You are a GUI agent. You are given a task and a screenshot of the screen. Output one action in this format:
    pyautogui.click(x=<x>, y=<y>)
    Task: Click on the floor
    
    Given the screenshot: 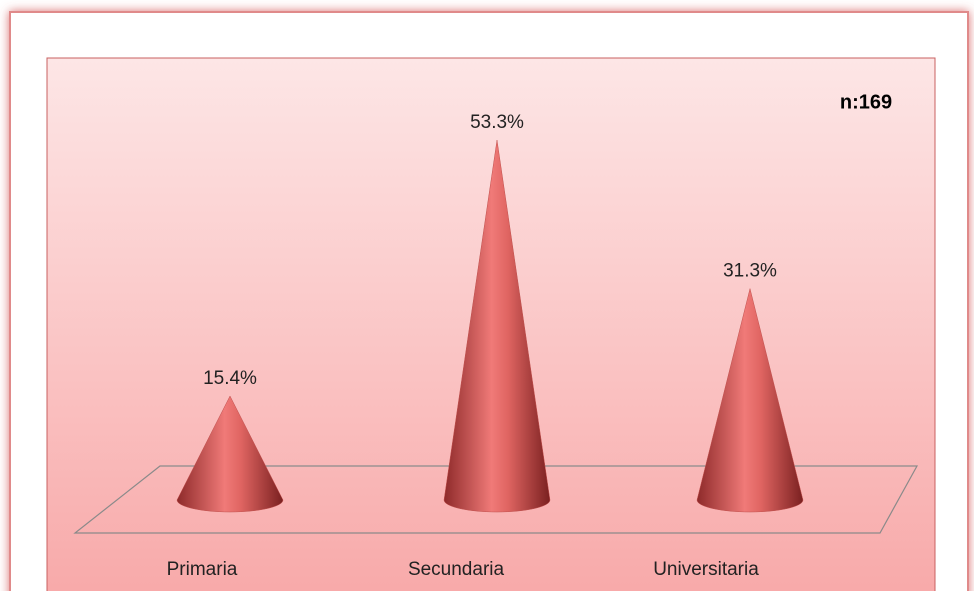 What is the action you would take?
    pyautogui.click(x=496, y=499)
    